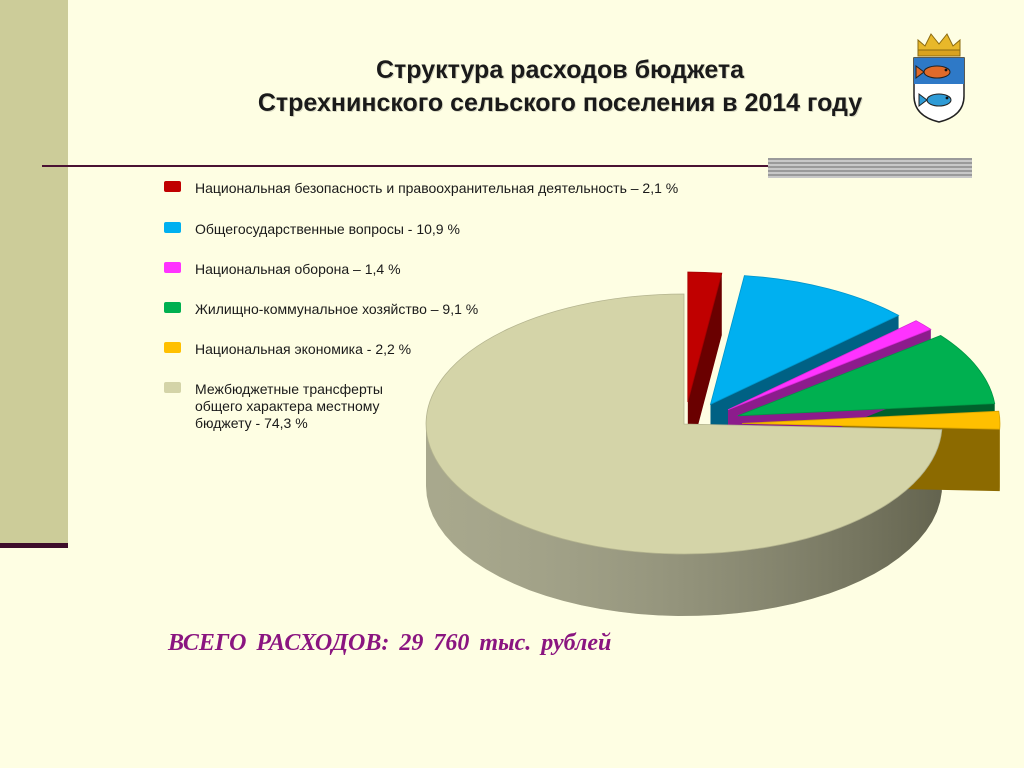  I want to click on header-rule, so click(507, 166).